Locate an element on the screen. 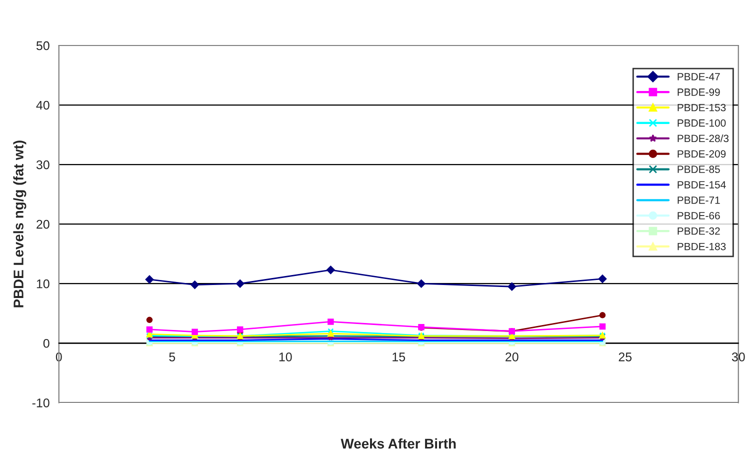  legend-label: PBDE-153 is located at coordinates (702, 108).